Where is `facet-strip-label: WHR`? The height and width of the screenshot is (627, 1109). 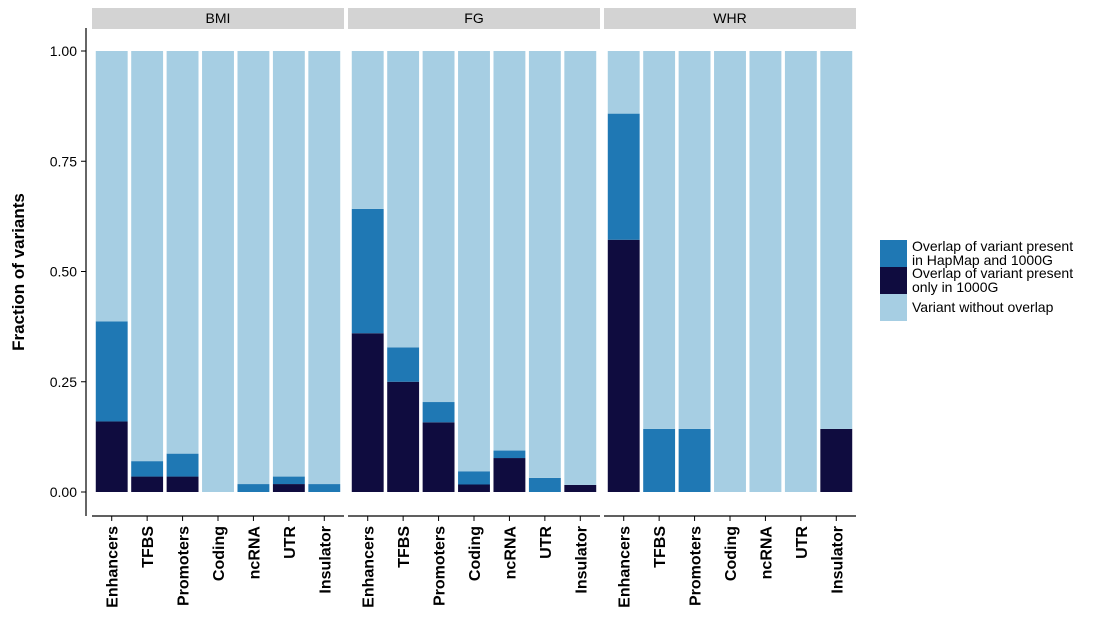 facet-strip-label: WHR is located at coordinates (729, 18).